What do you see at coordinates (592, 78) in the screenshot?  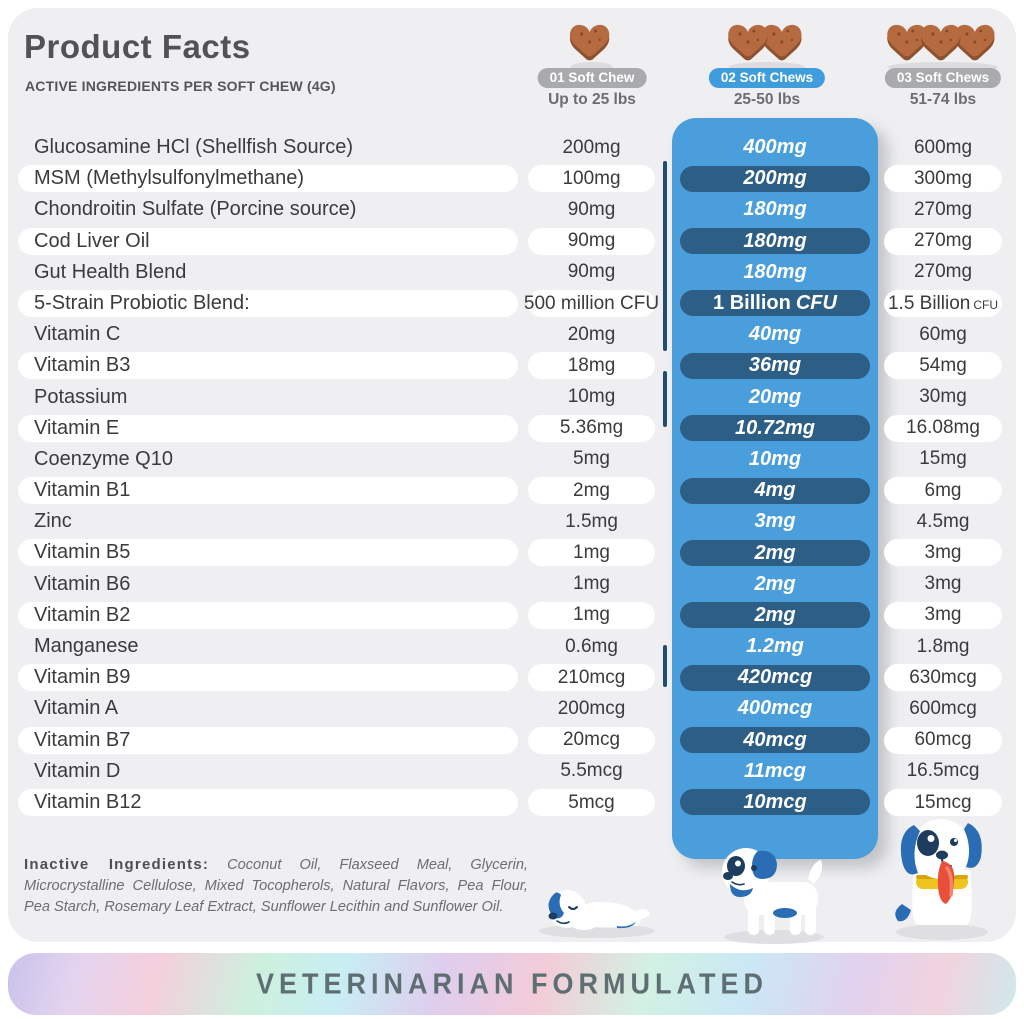 I see `badge-01-soft-chew: 01 Soft Chew` at bounding box center [592, 78].